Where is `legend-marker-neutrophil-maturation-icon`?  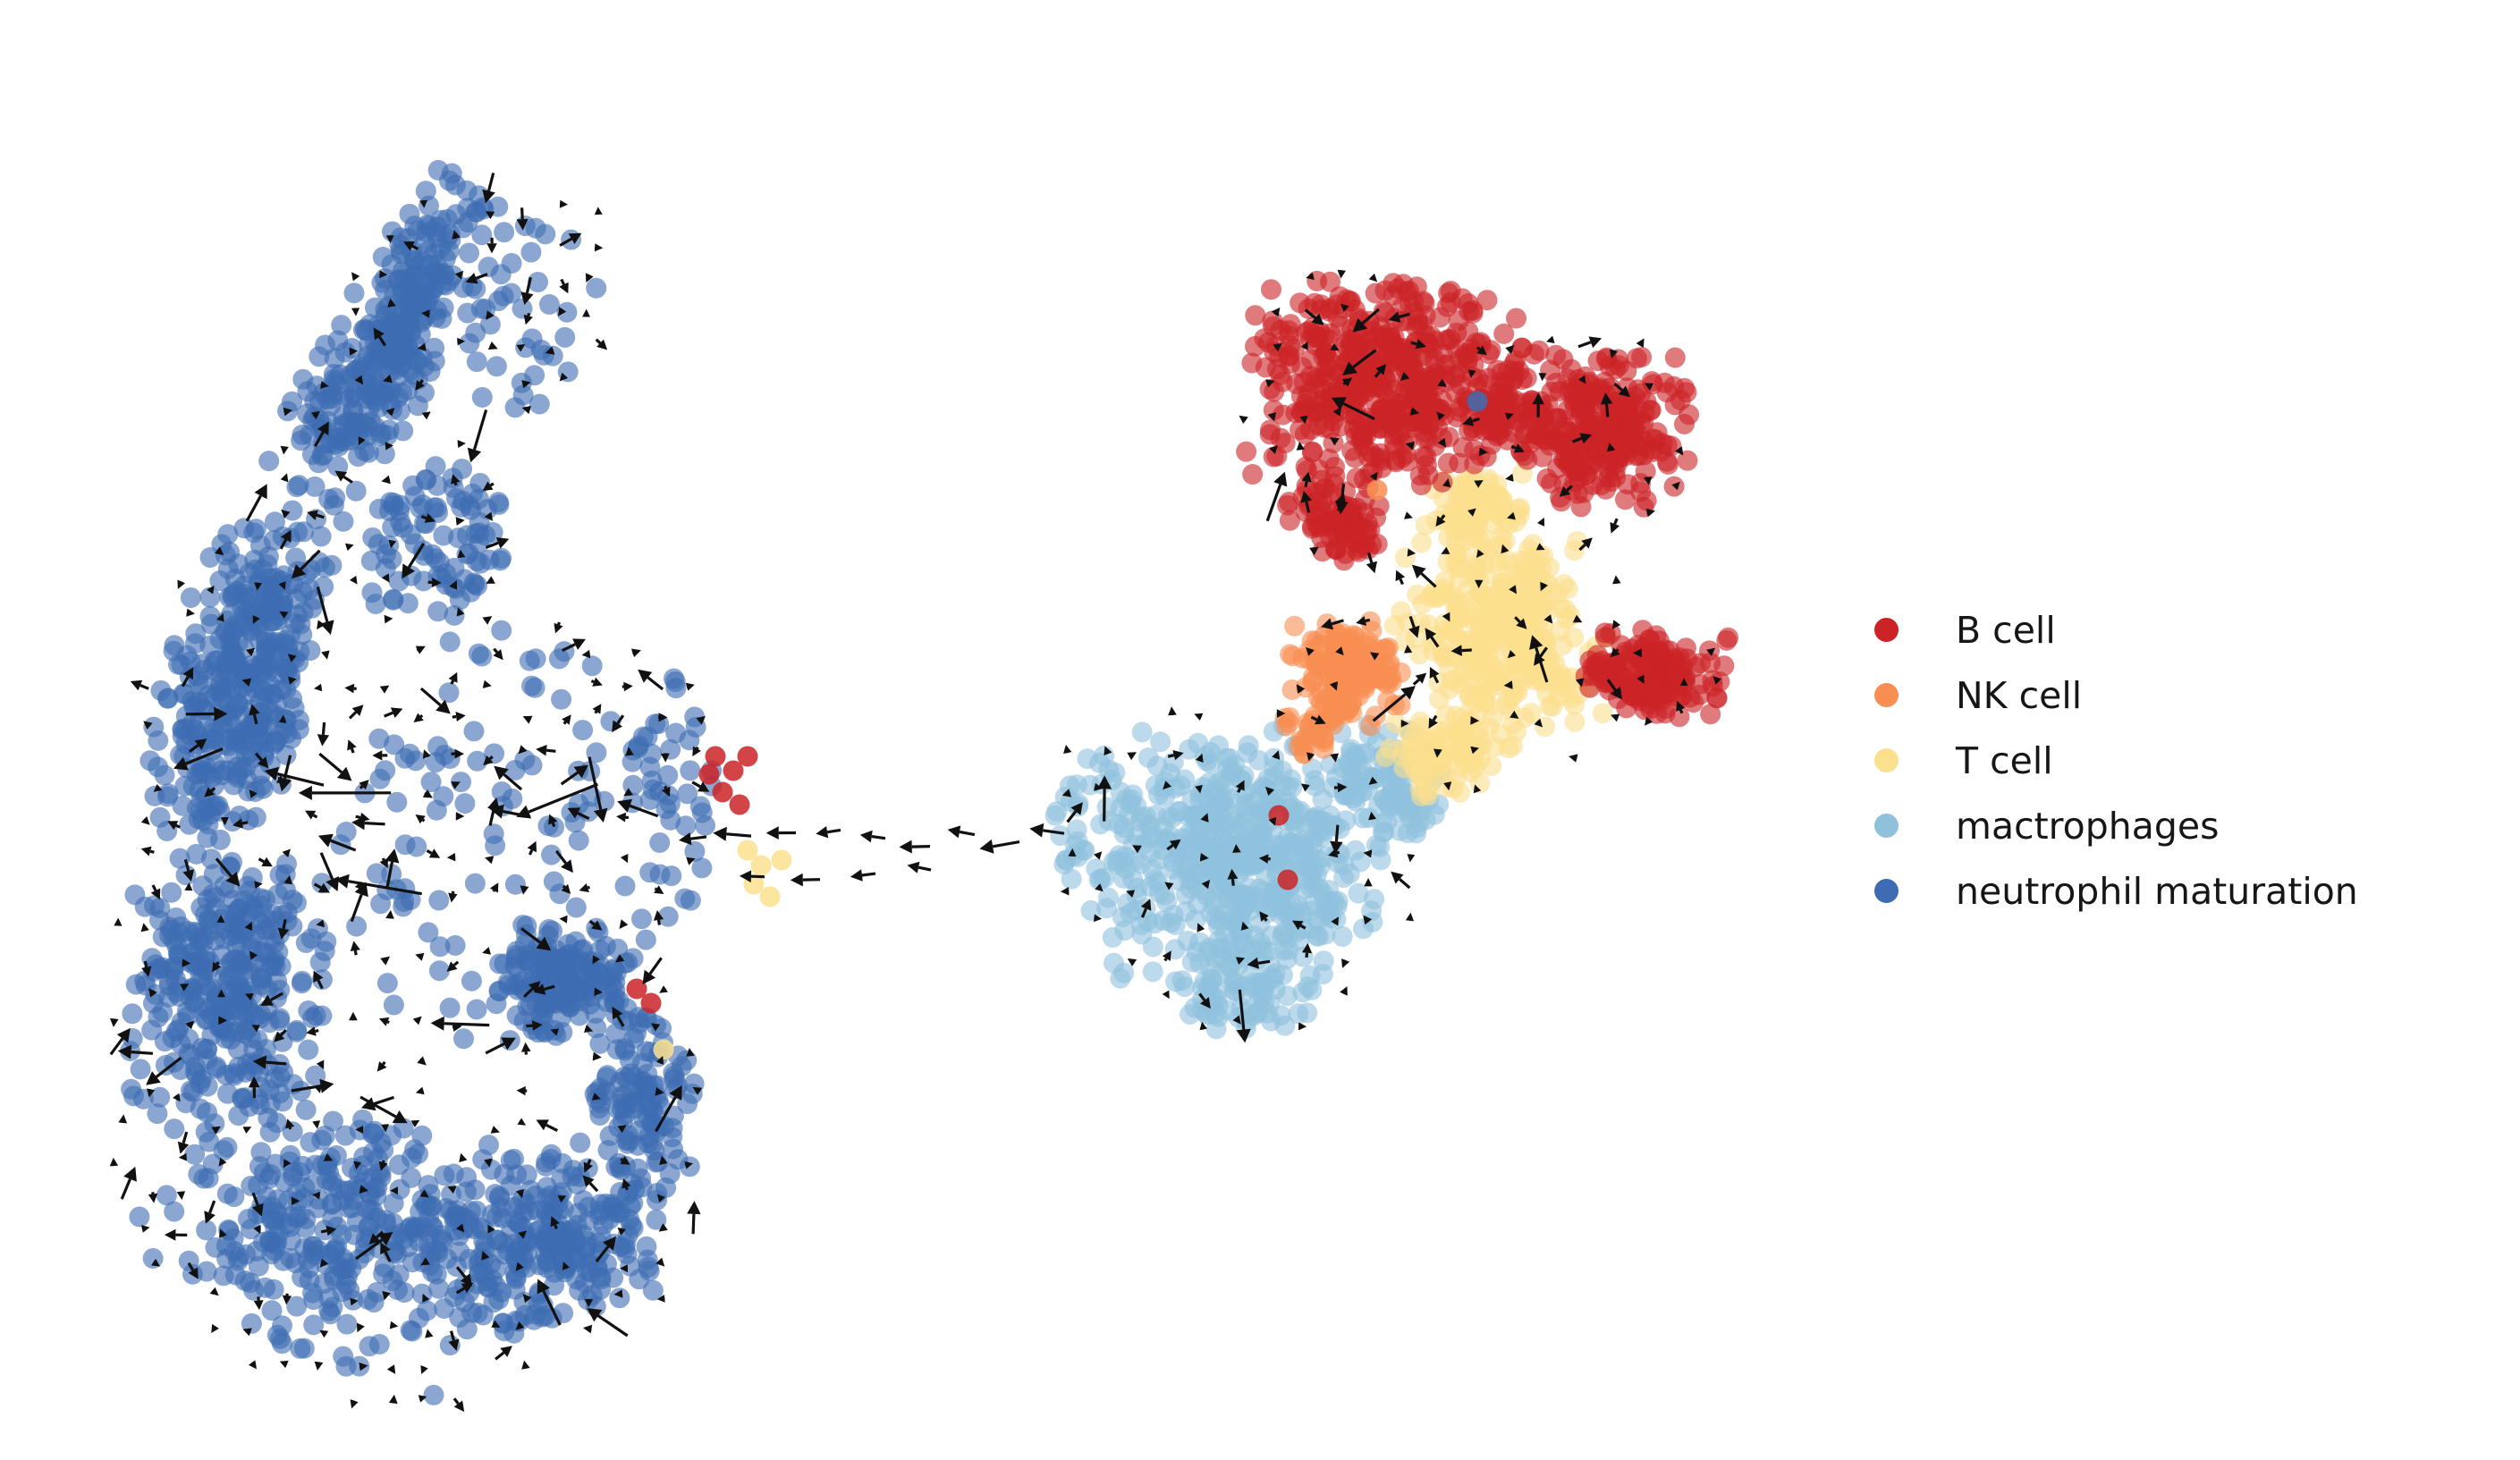
legend-marker-neutrophil-maturation-icon is located at coordinates (1886, 891).